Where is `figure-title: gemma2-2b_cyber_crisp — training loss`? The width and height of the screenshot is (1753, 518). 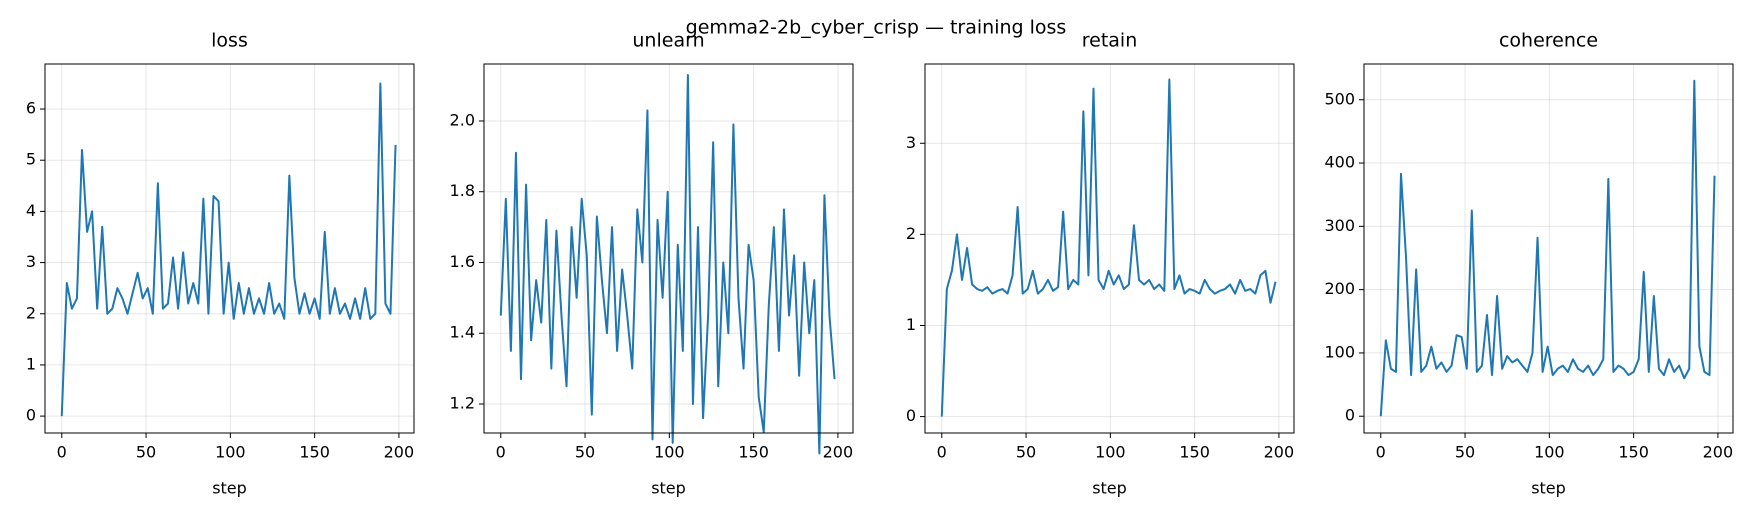 figure-title: gemma2-2b_cyber_crisp — training loss is located at coordinates (876, 28).